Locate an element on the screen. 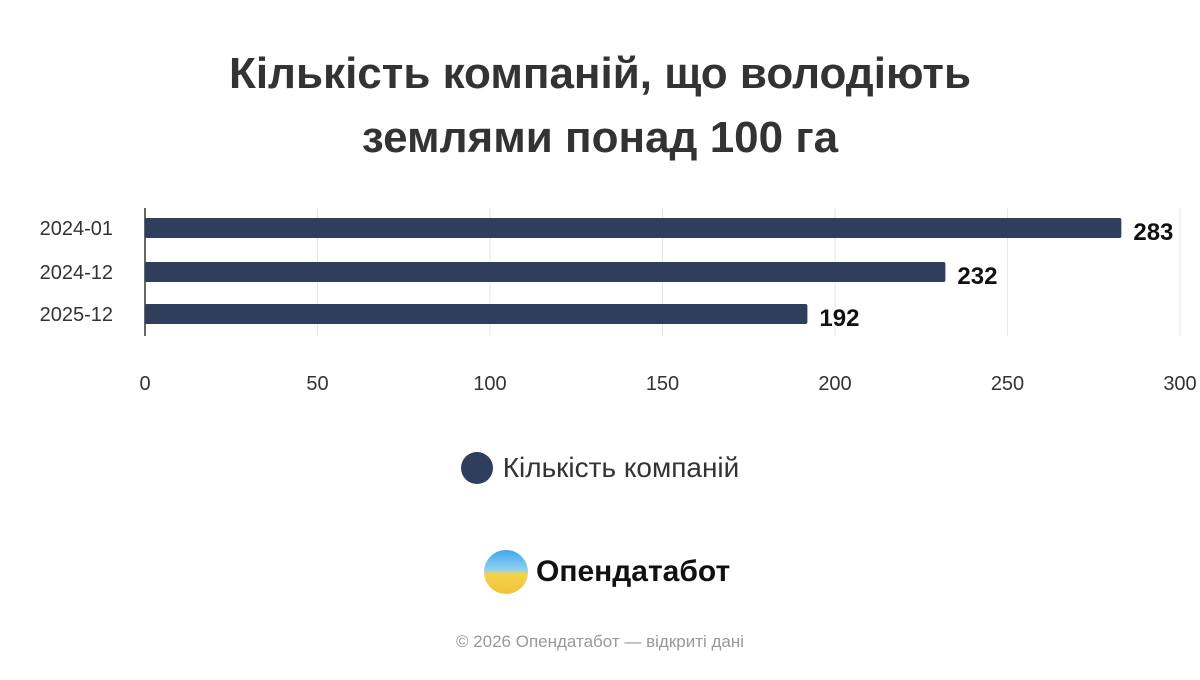 This screenshot has width=1200, height=680. x-tick-label: 0 is located at coordinates (144, 384).